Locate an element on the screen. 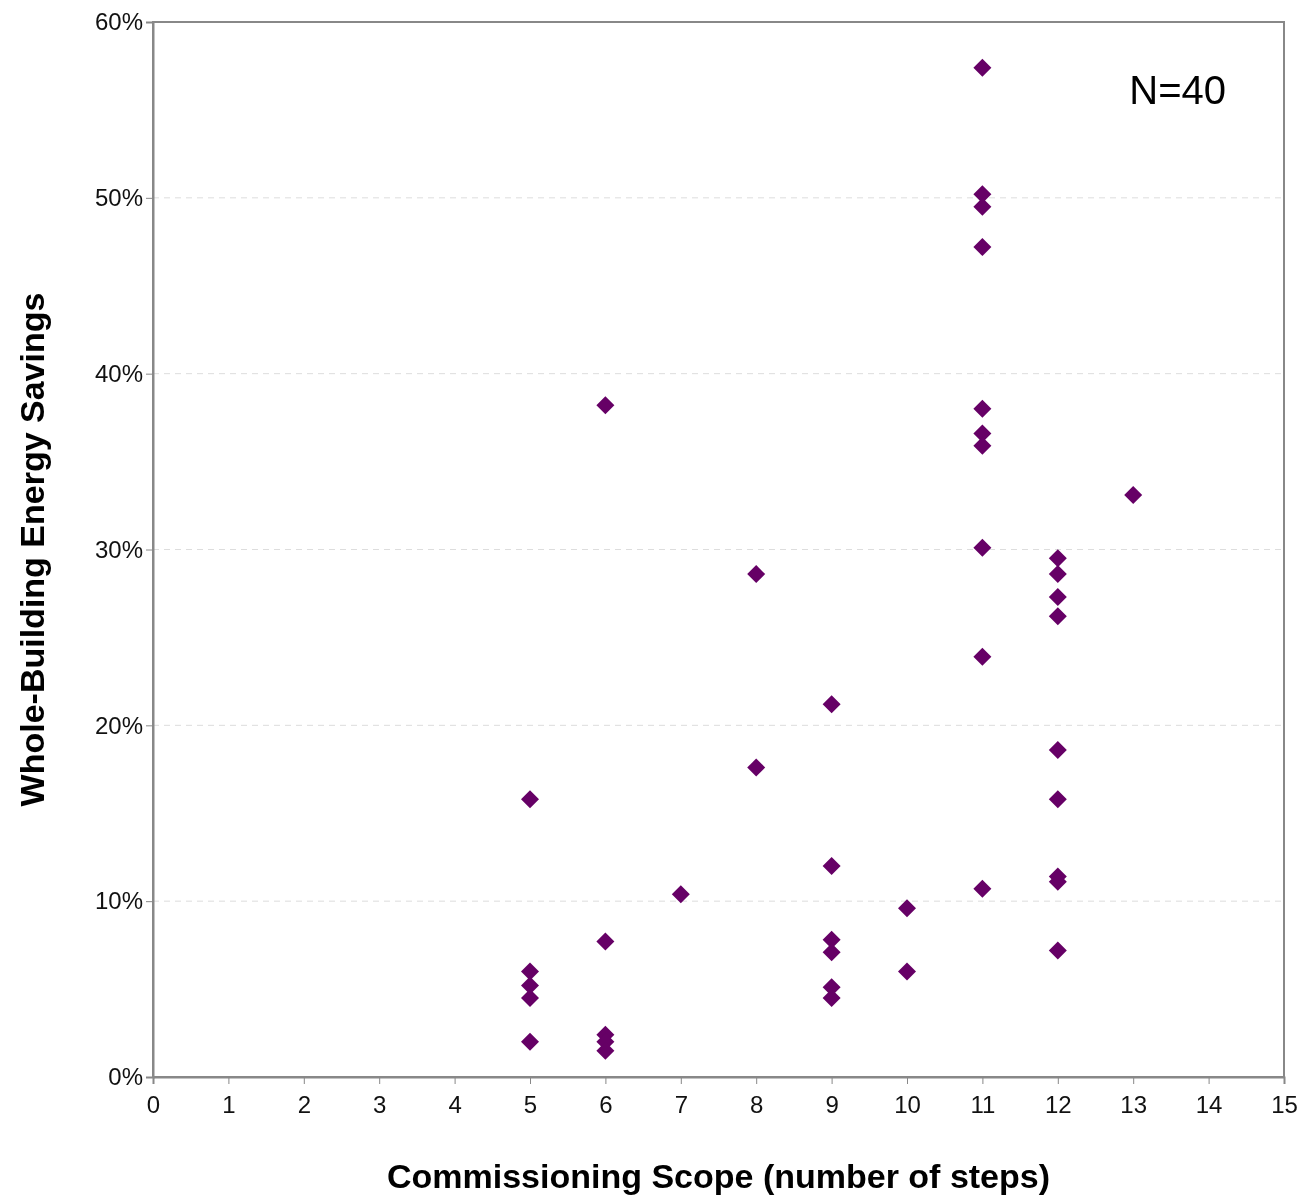 The image size is (1308, 1198). y-tick-label: 20% is located at coordinates (118, 725).